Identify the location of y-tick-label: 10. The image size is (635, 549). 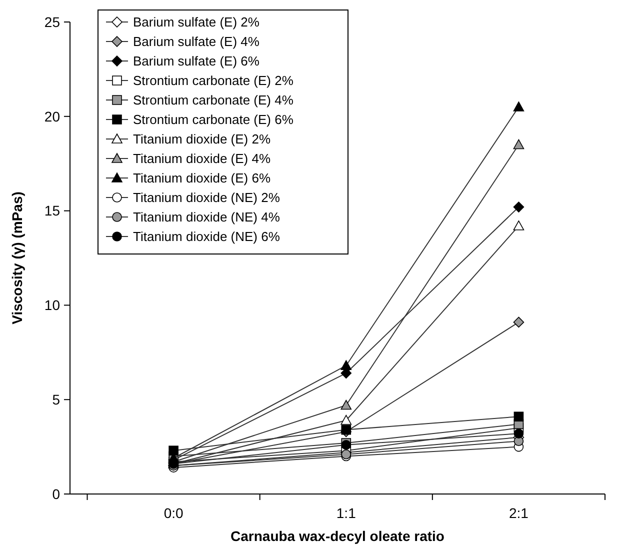
(52, 305).